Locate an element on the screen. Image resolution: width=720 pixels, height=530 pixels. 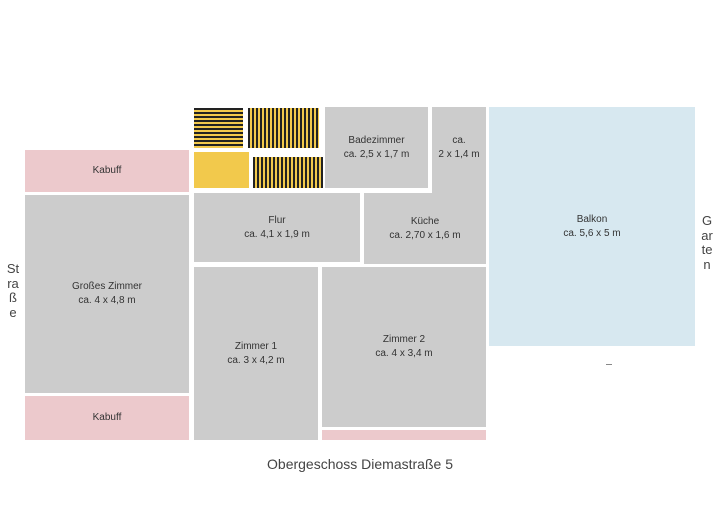
grosses-zimmer: Großes Zimmer ca. 4 x 4,8 m is located at coordinates (107, 294).